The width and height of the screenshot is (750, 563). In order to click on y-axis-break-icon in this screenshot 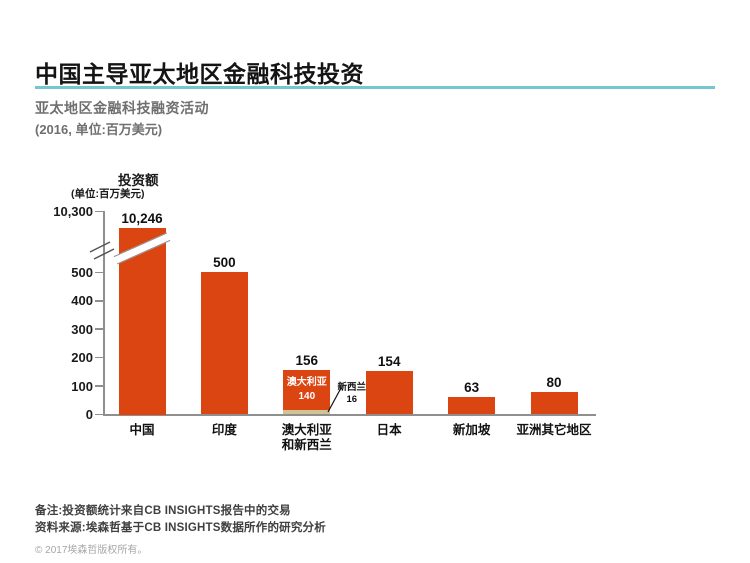, I will do `click(102, 250)`.